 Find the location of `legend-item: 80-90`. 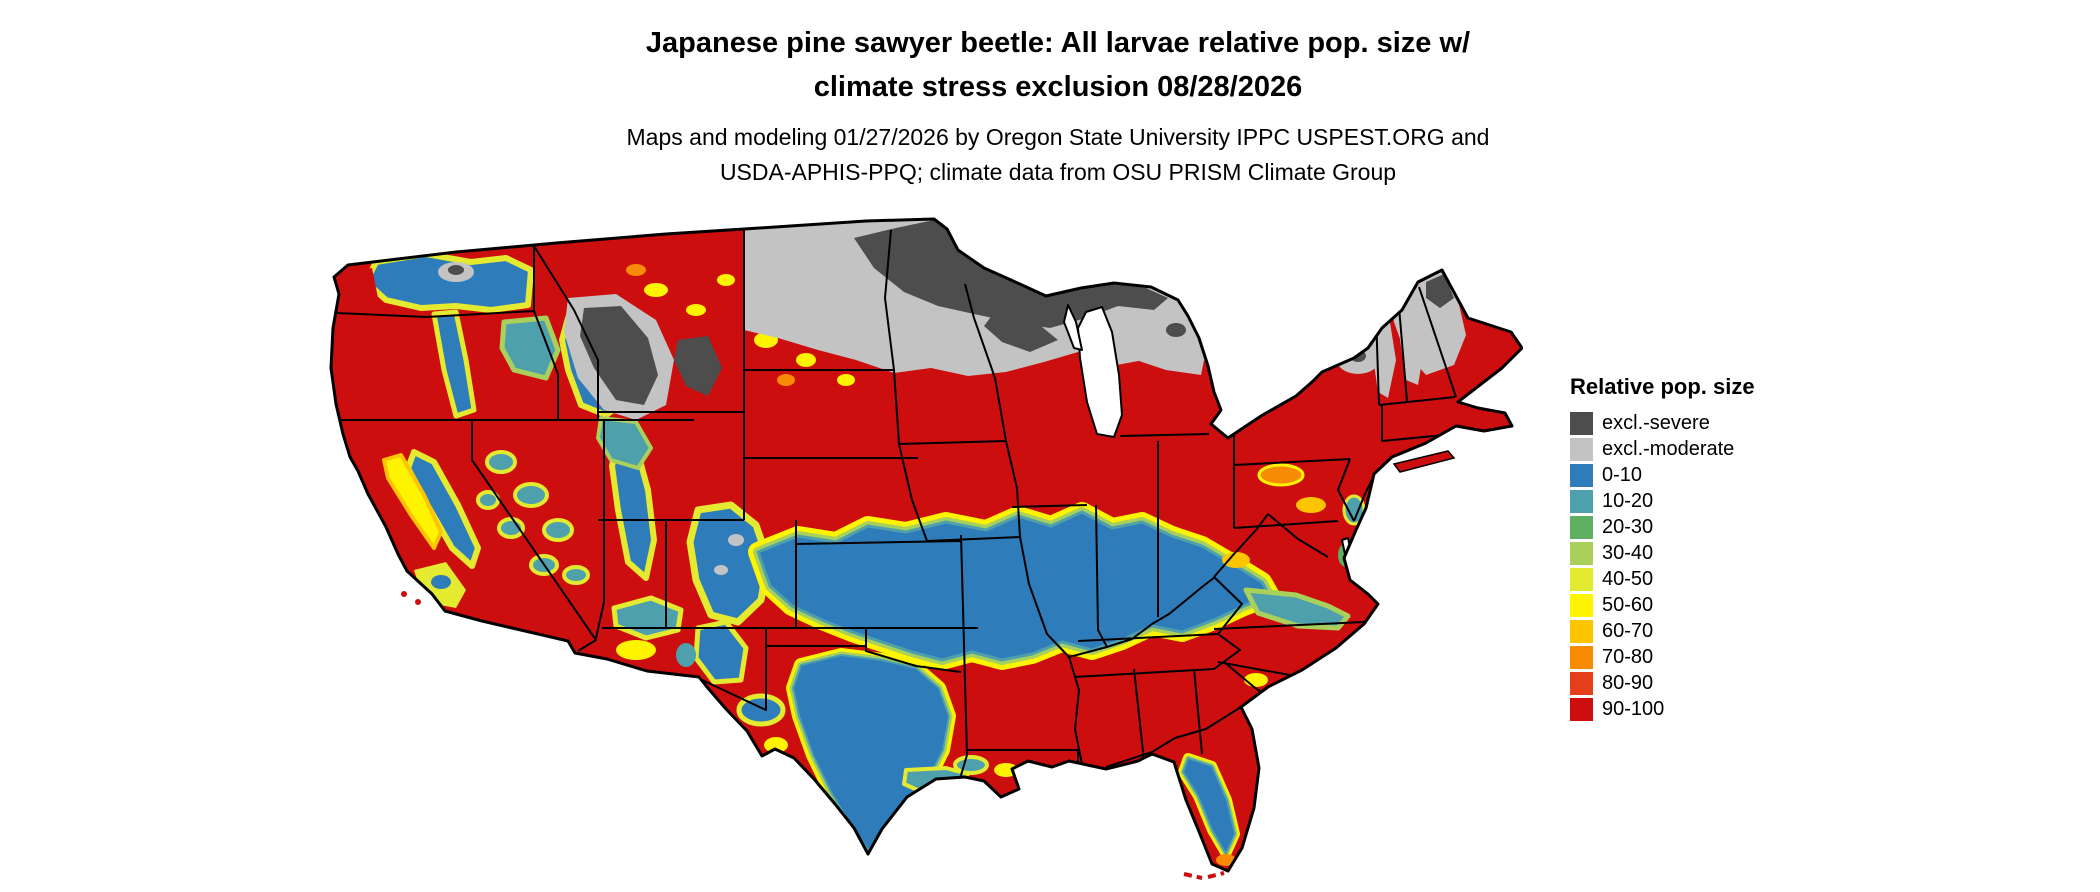

legend-item: 80-90 is located at coordinates (1662, 683).